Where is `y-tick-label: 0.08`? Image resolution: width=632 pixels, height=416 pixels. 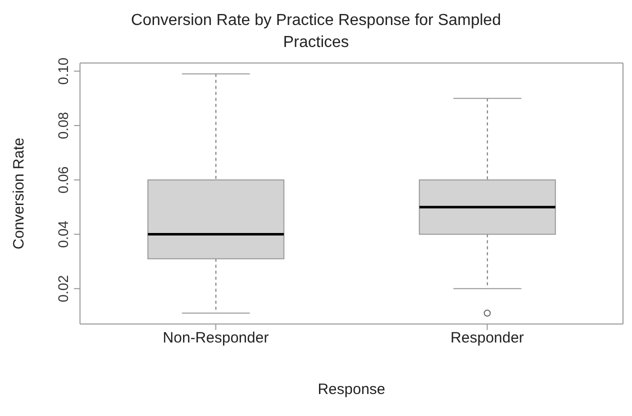
y-tick-label: 0.08 is located at coordinates (63, 126).